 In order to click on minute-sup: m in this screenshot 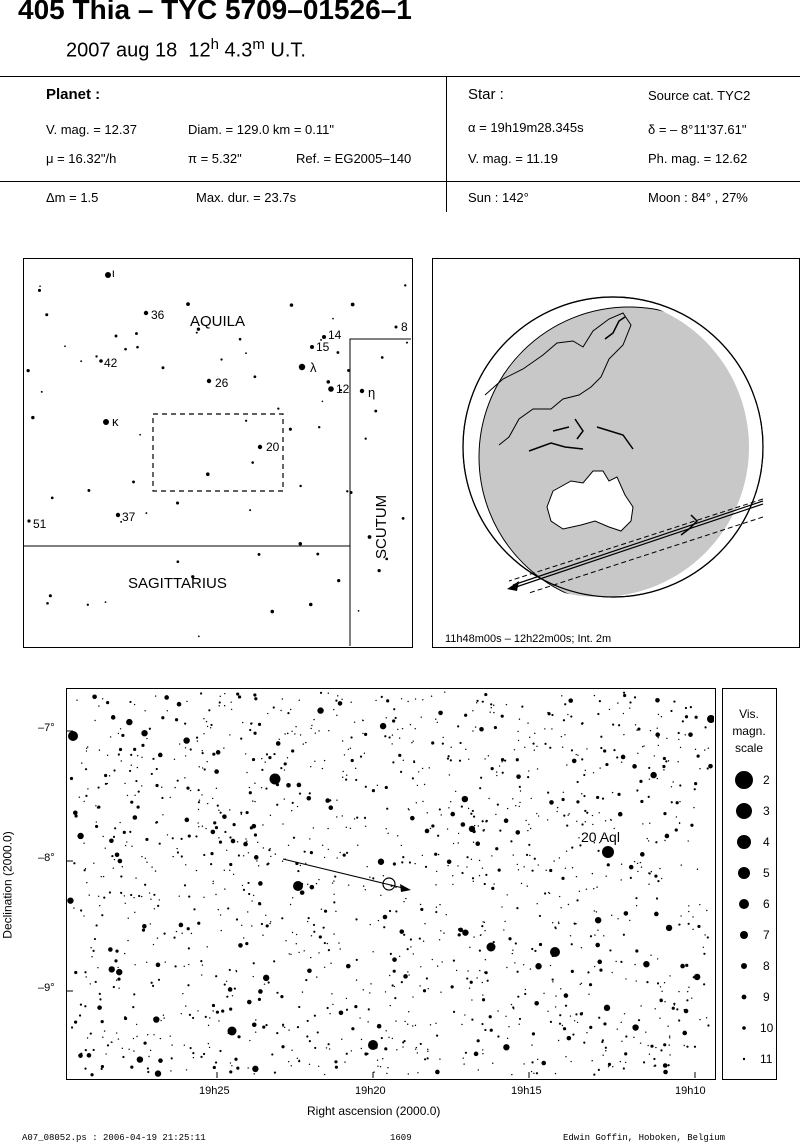, I will do `click(258, 44)`.